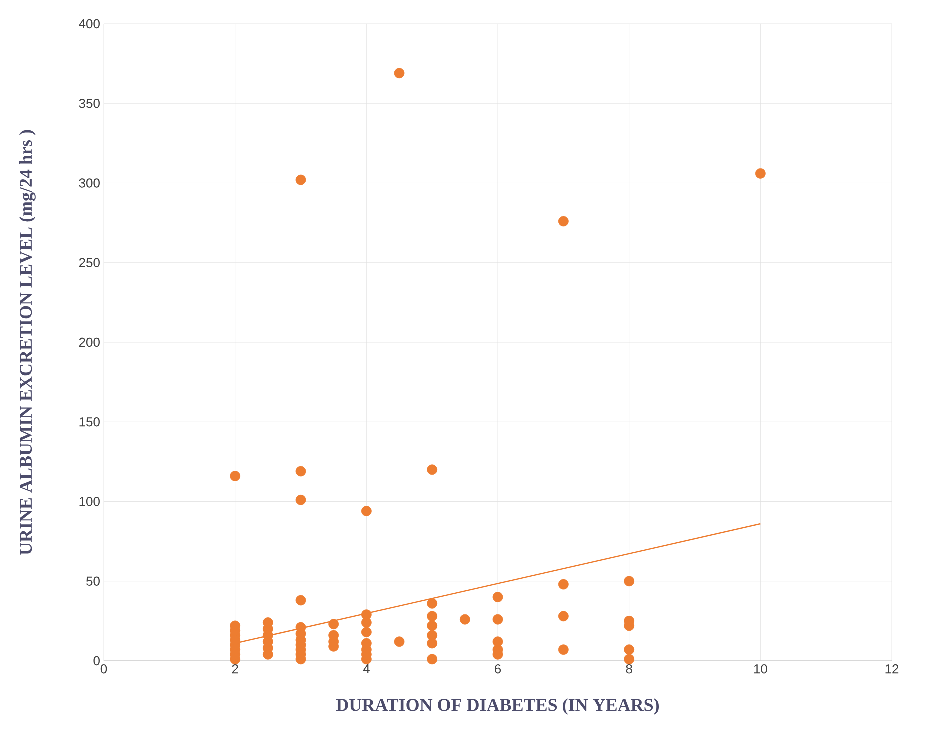 The width and height of the screenshot is (926, 753). Describe the element at coordinates (235, 669) in the screenshot. I see `x-tick-label: 2` at that location.